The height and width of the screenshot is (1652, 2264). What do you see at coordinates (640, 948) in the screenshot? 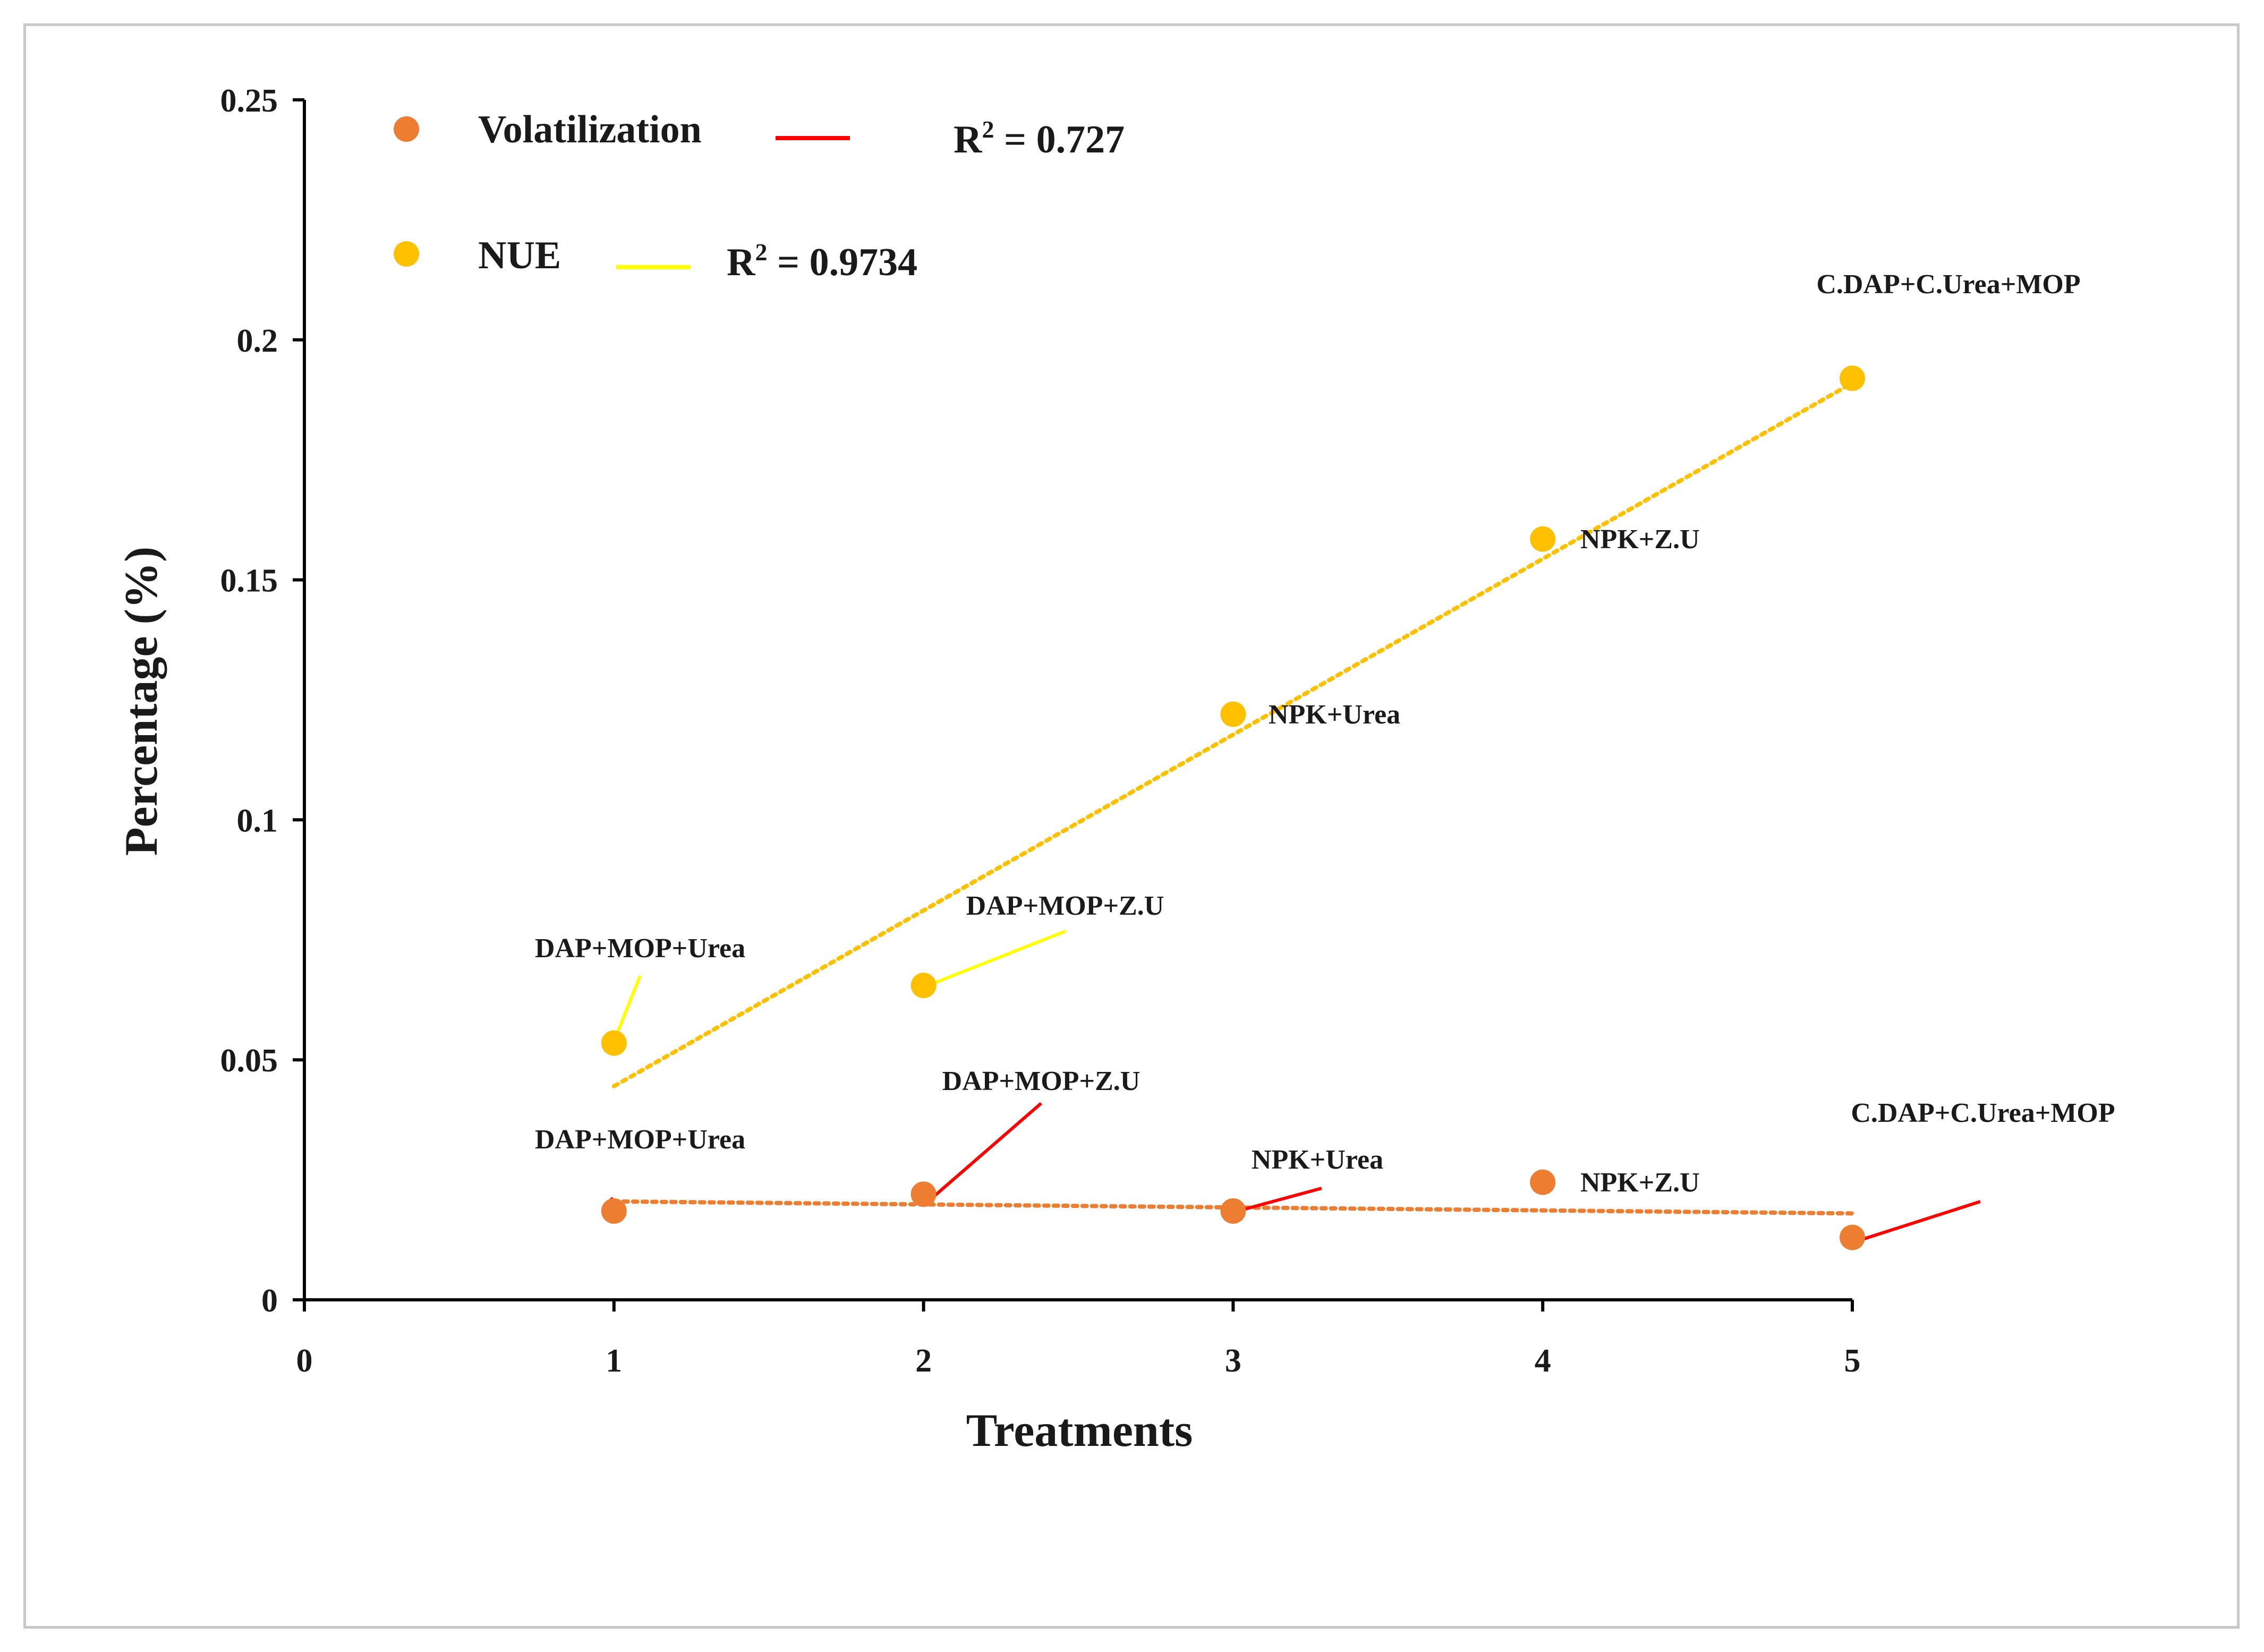
I see `nue-point-label: DAP+MOP+Urea` at bounding box center [640, 948].